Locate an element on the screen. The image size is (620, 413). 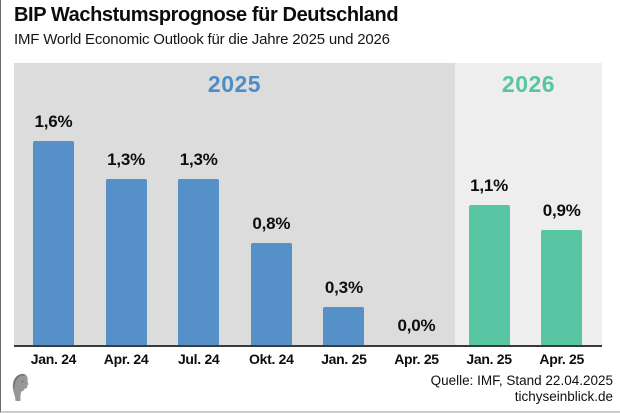
tichys-einblick-head-logo is located at coordinates (20, 387).